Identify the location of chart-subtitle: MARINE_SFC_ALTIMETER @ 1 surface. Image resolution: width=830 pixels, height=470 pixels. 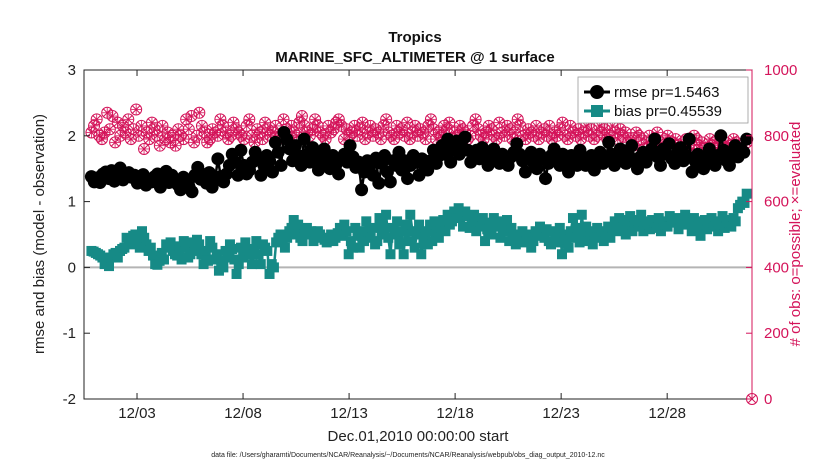
(414, 57).